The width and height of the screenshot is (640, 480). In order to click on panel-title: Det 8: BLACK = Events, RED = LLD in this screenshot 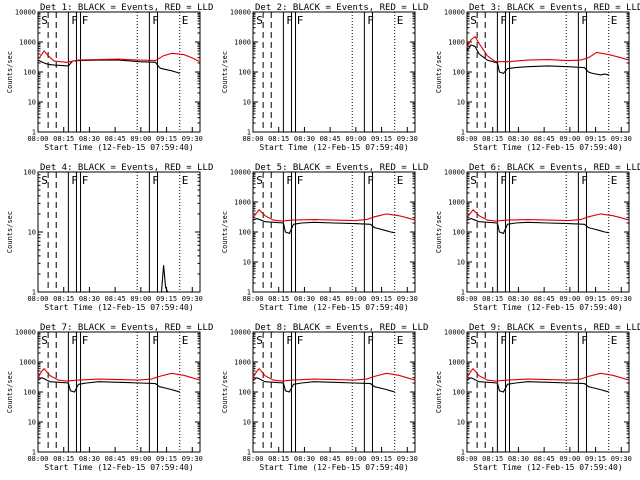, I will do `click(341, 328)`.